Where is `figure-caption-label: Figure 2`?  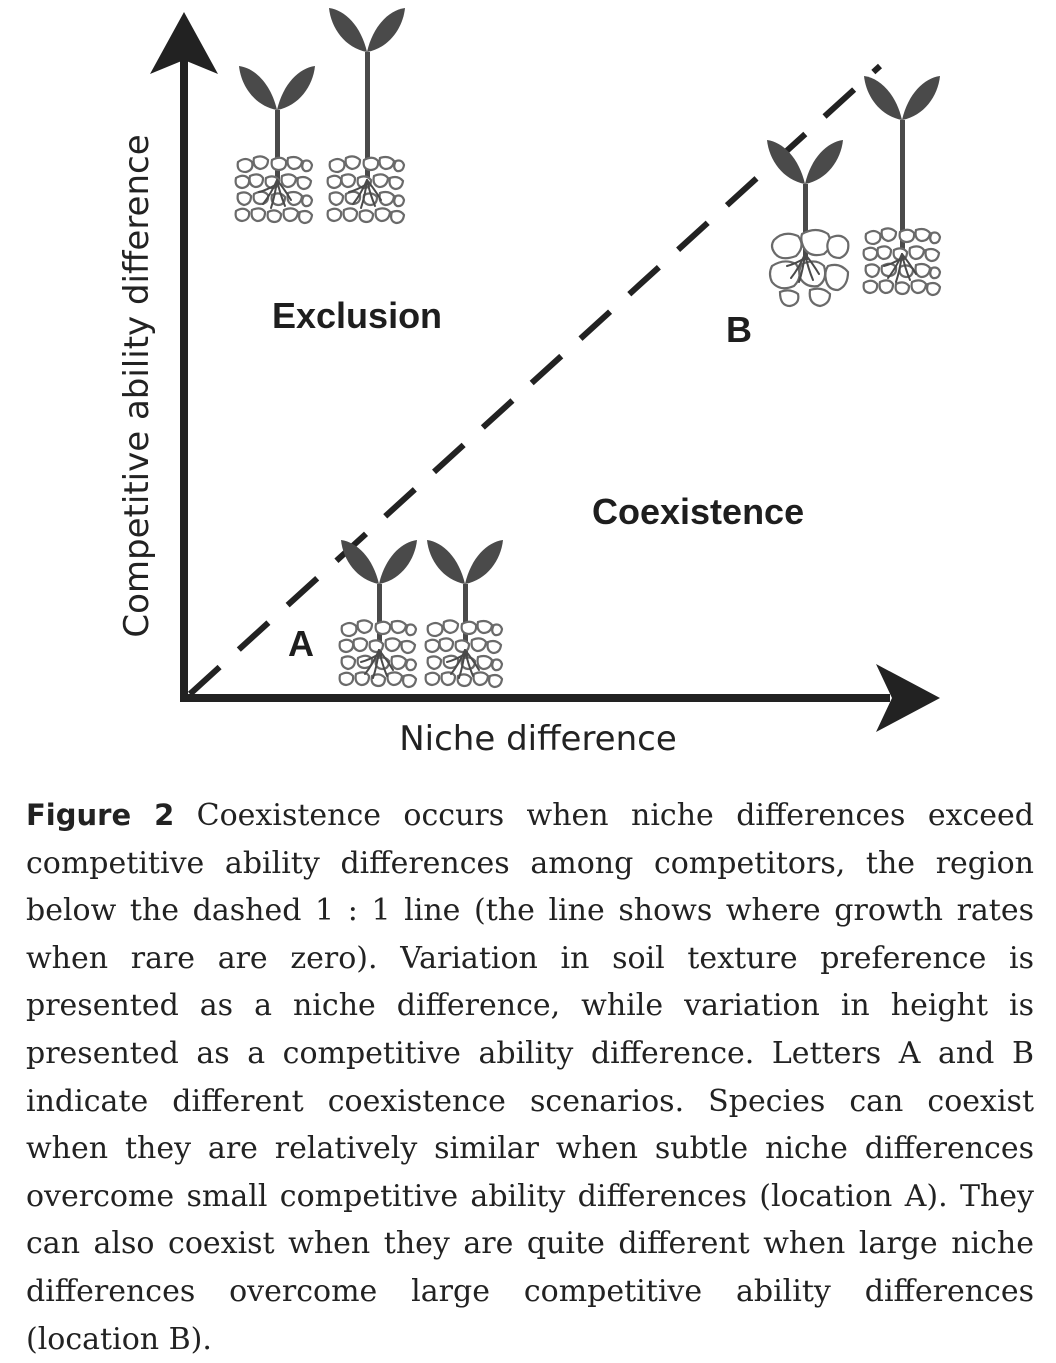
figure-caption-label: Figure 2 is located at coordinates (100, 815).